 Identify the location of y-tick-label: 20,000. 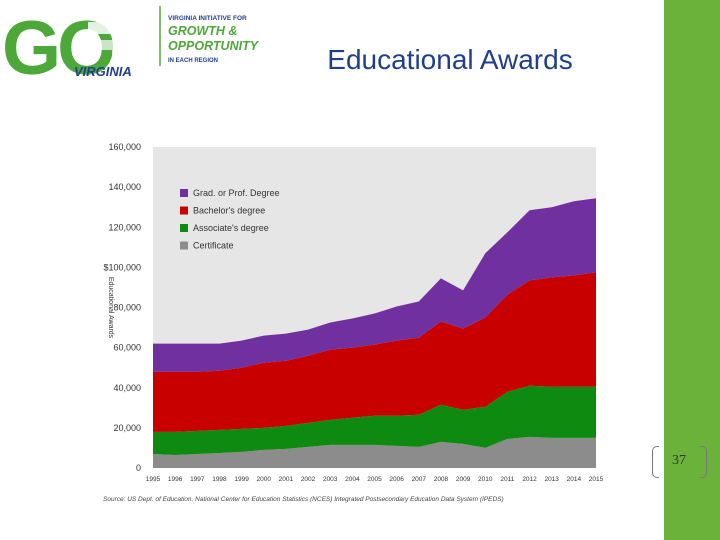
(127, 428).